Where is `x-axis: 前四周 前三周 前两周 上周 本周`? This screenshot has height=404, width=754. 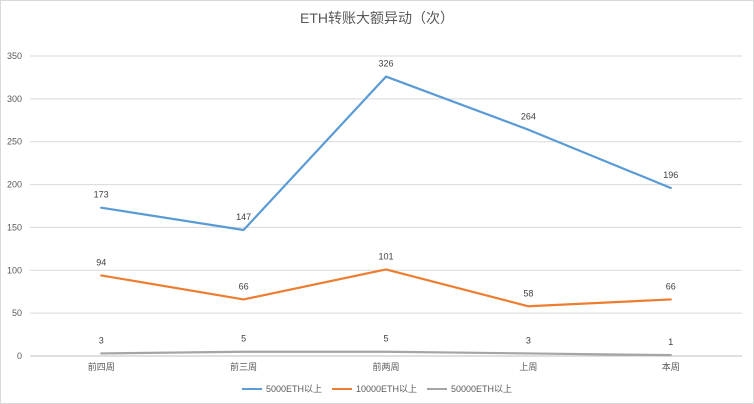
x-axis: 前四周 前三周 前两周 上周 本周 is located at coordinates (384, 366).